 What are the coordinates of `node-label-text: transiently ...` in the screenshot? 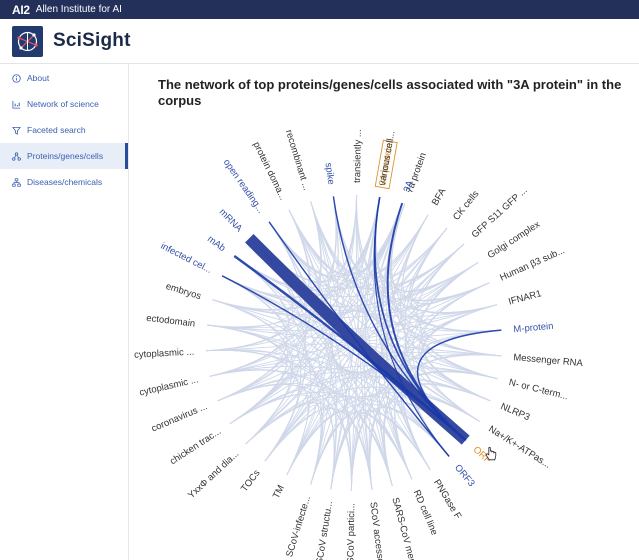 It's located at (358, 156).